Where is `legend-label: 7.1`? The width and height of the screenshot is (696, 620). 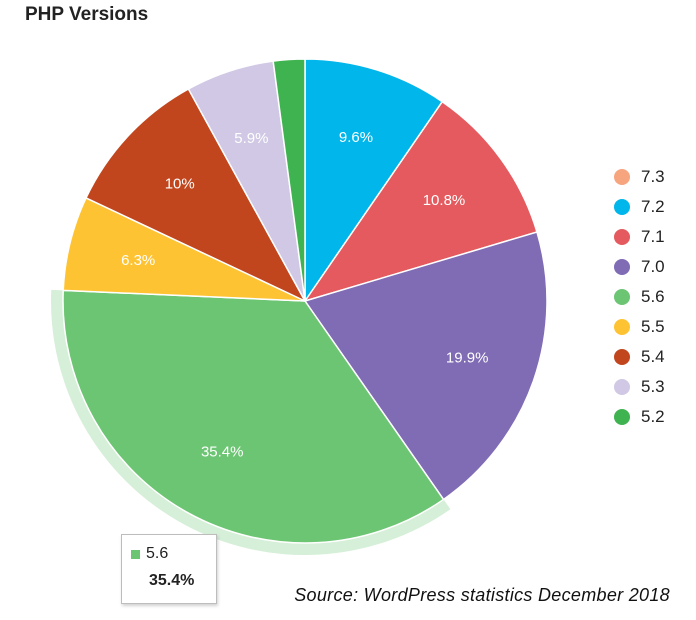
legend-label: 7.1 is located at coordinates (653, 236).